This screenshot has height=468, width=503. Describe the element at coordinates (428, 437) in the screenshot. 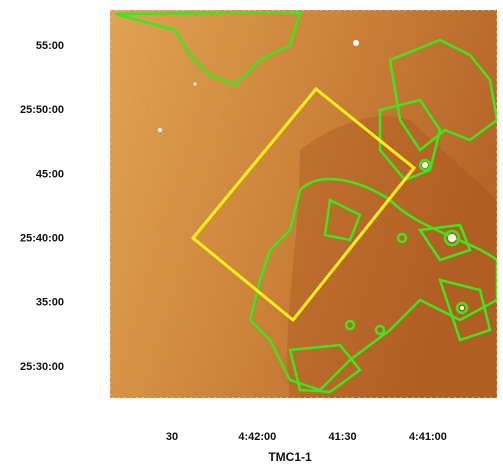

I see `x-tick-label: 4:41:00` at that location.